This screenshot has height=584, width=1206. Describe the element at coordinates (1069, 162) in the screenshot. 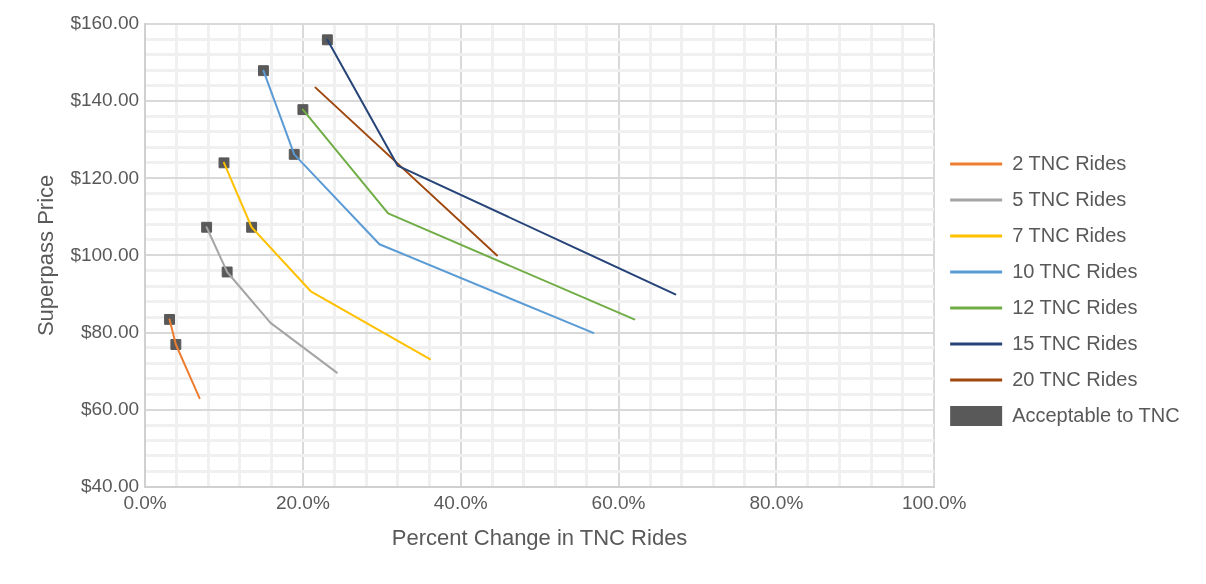

I see `legend-label: 2 TNC Rides` at that location.